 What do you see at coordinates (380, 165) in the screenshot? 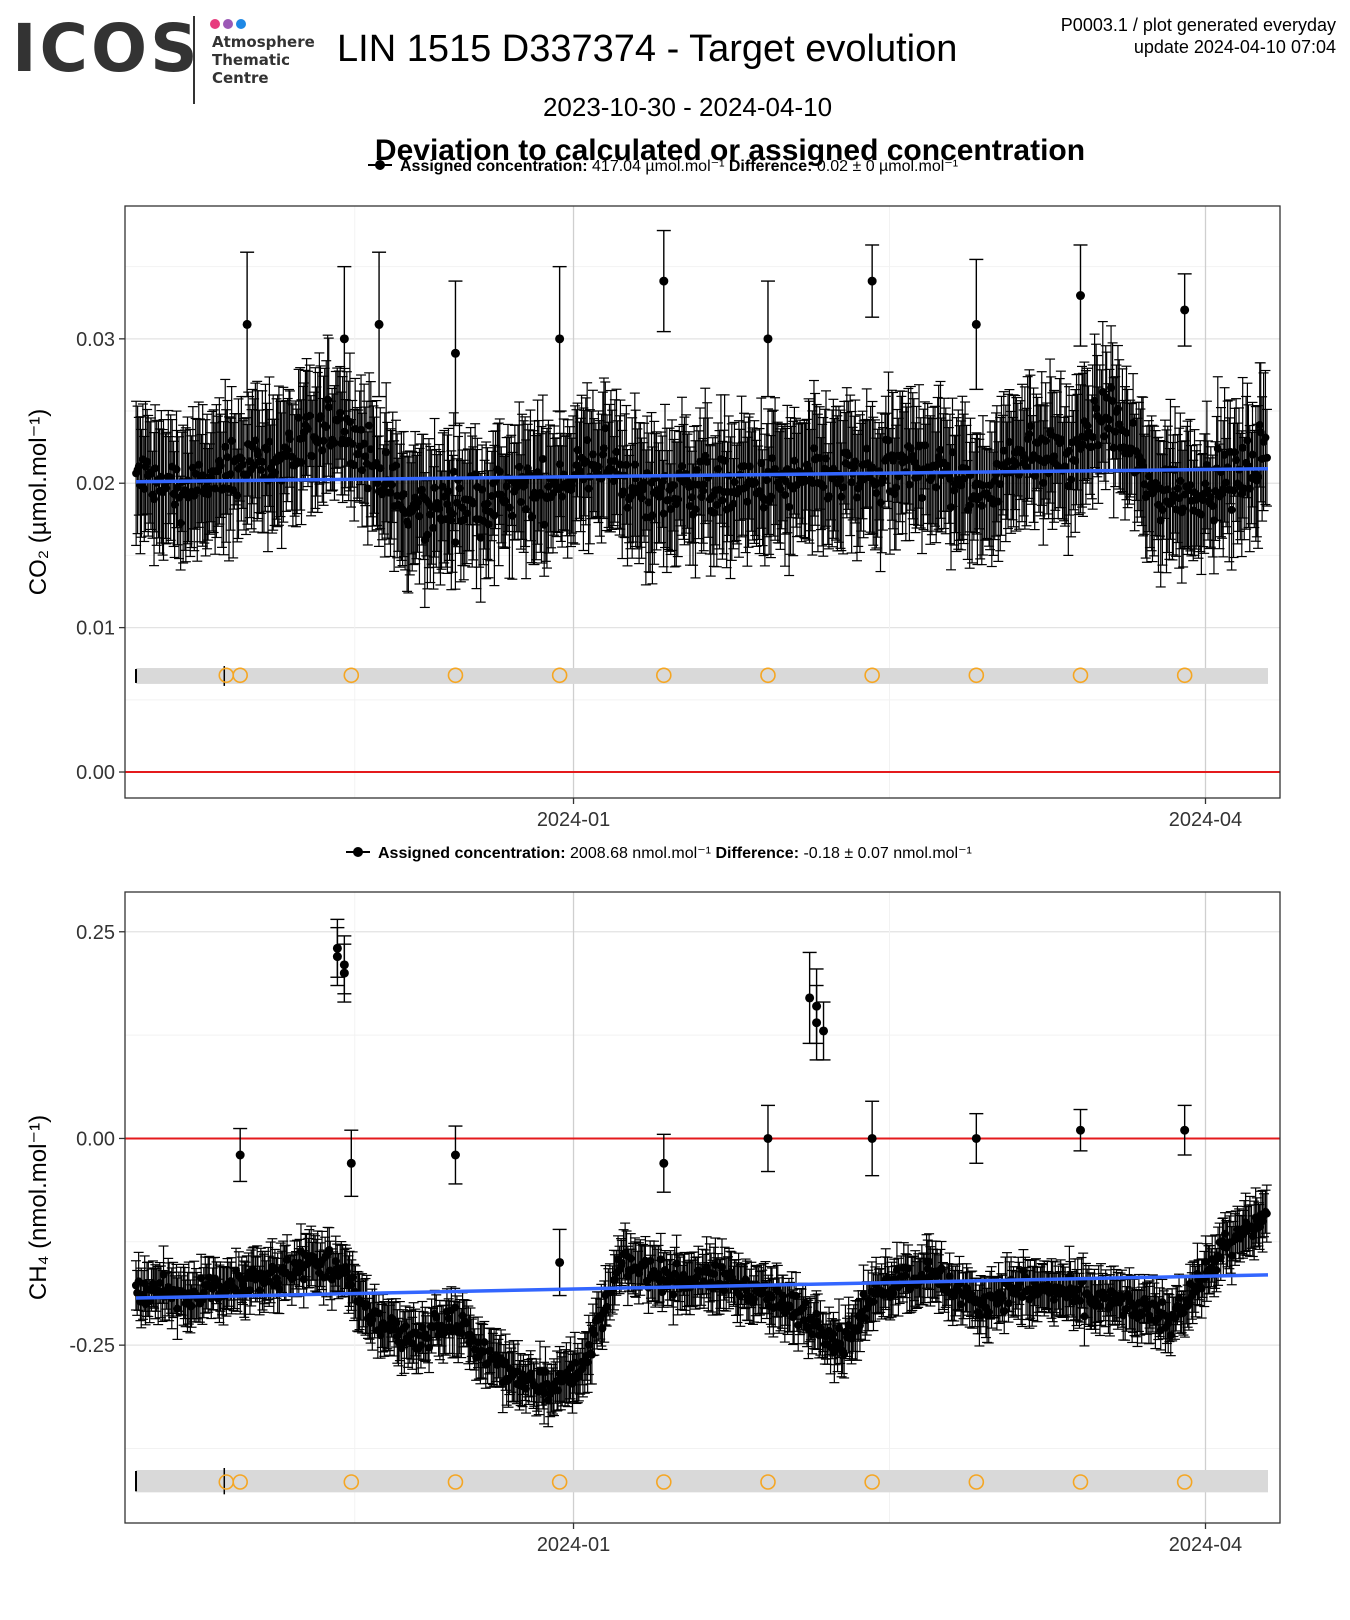
I see `legend-point` at bounding box center [380, 165].